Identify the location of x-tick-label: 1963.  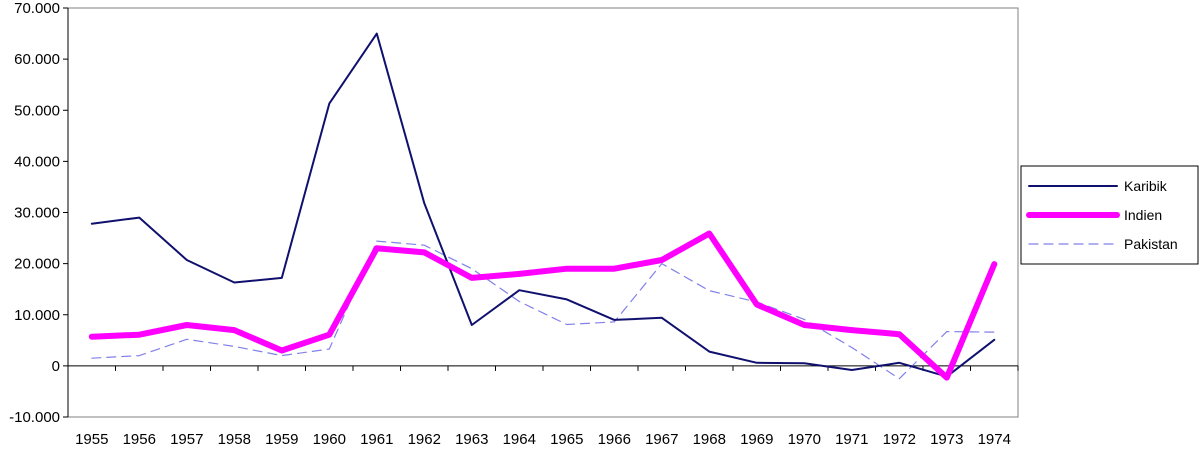
(471, 439).